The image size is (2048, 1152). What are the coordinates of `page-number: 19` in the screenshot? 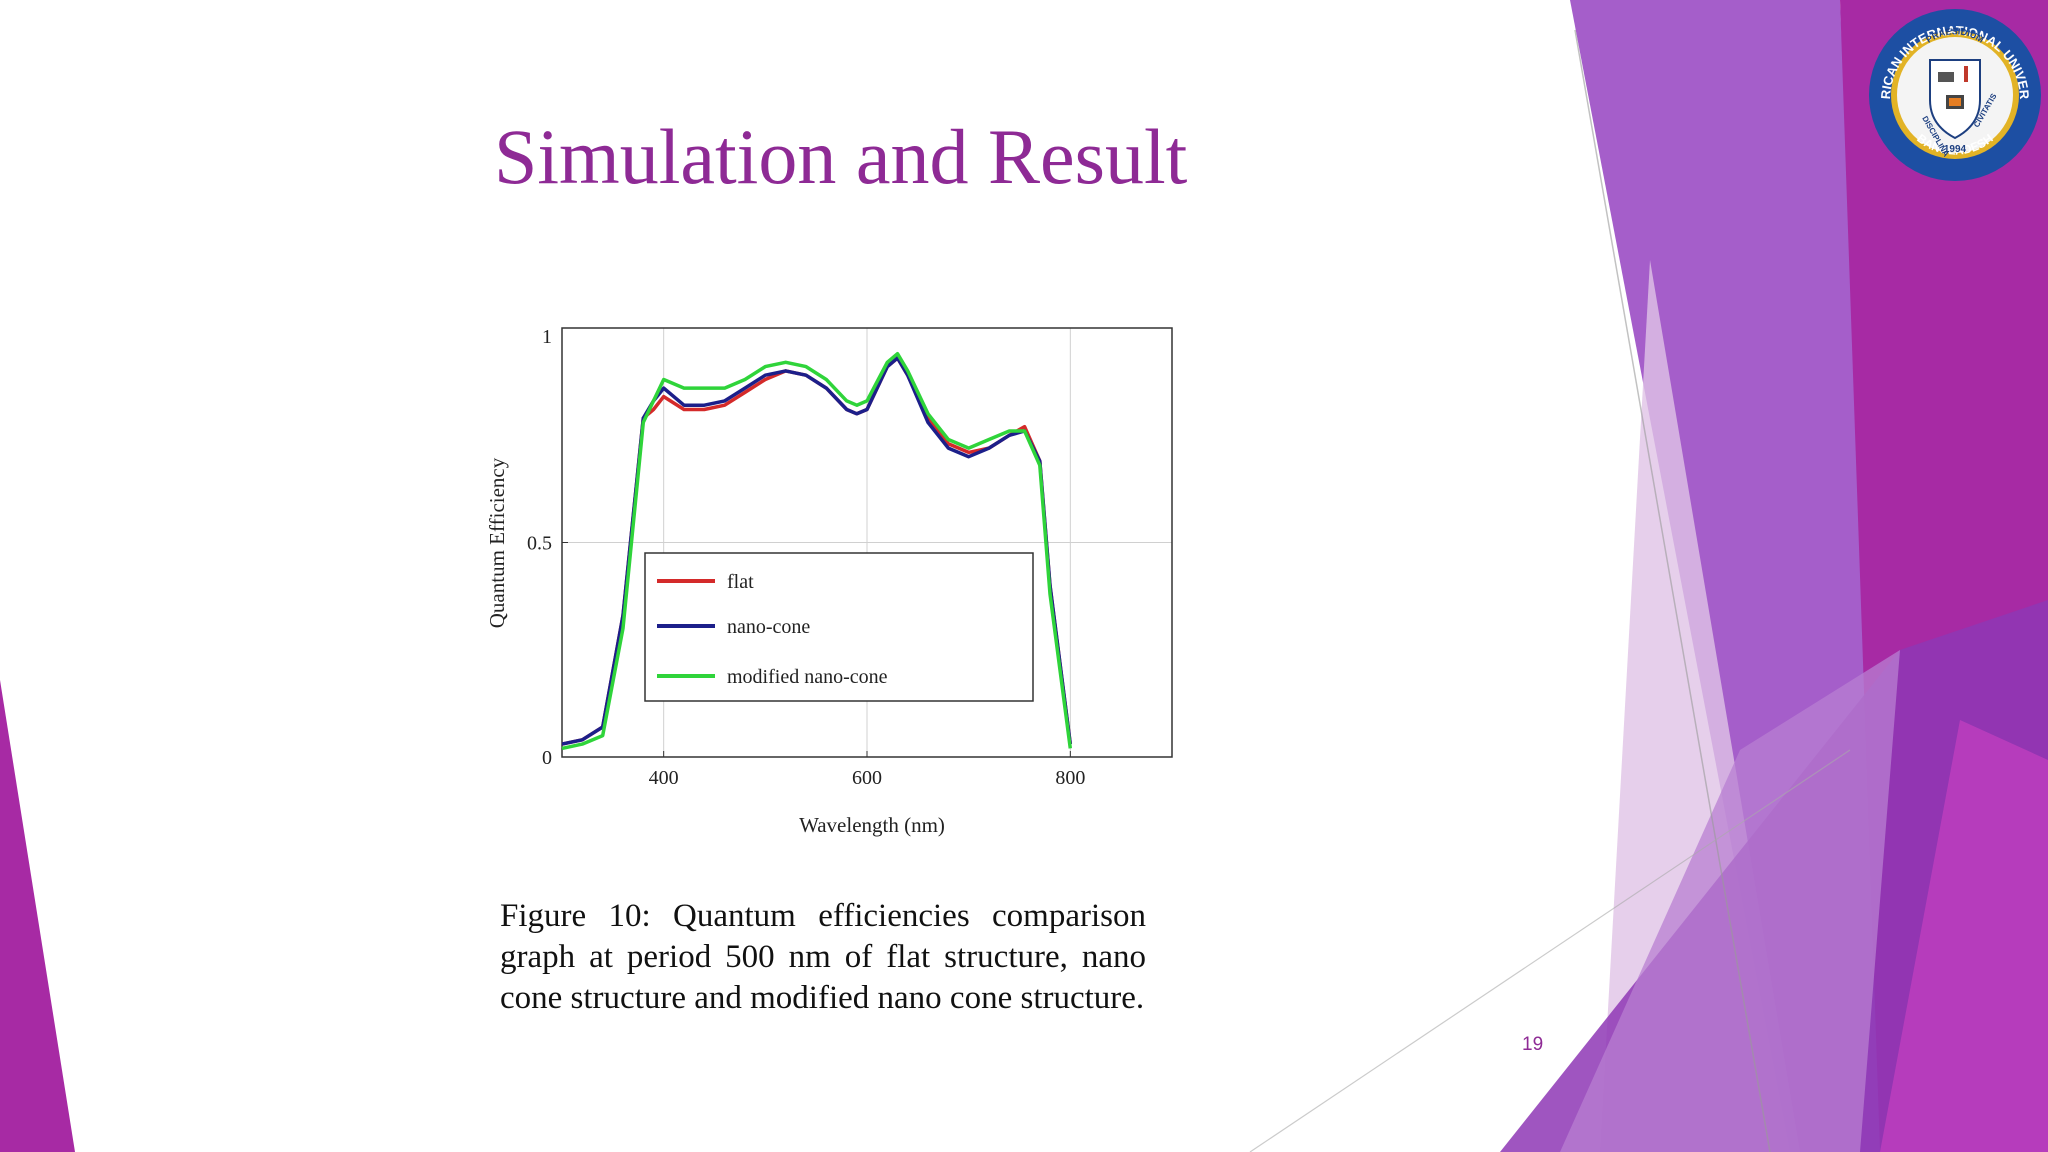 It's located at (1533, 1044).